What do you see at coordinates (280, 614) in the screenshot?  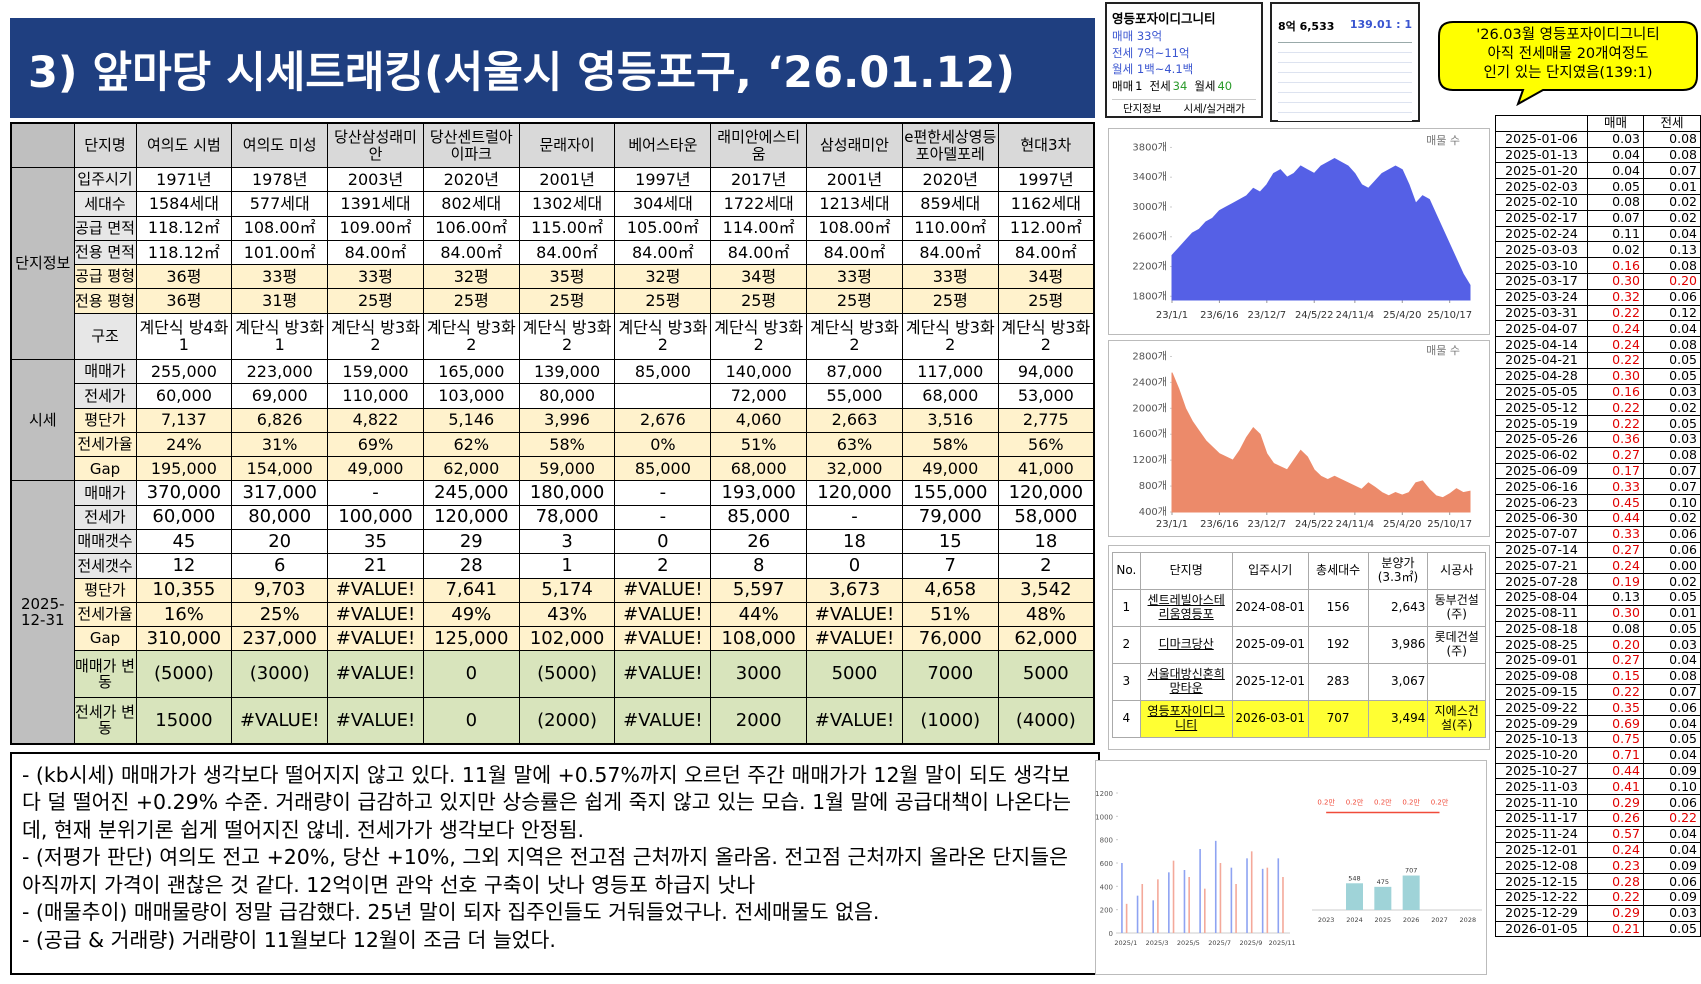 I see `cell: 25%` at bounding box center [280, 614].